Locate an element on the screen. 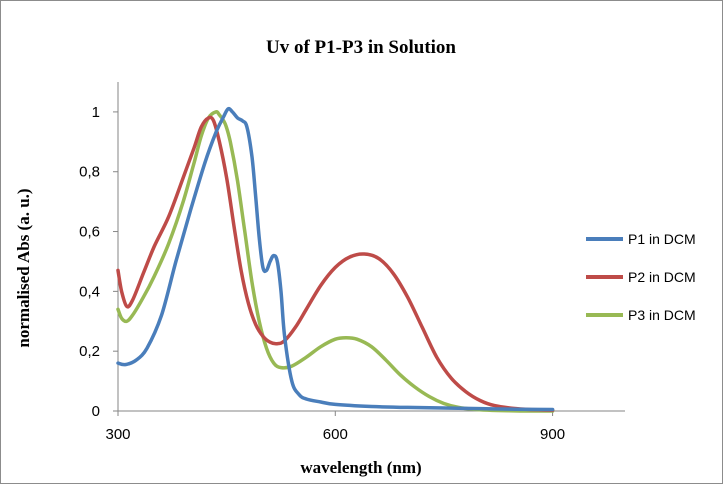 Image resolution: width=723 pixels, height=484 pixels. y-tick-label: 0 is located at coordinates (96, 411).